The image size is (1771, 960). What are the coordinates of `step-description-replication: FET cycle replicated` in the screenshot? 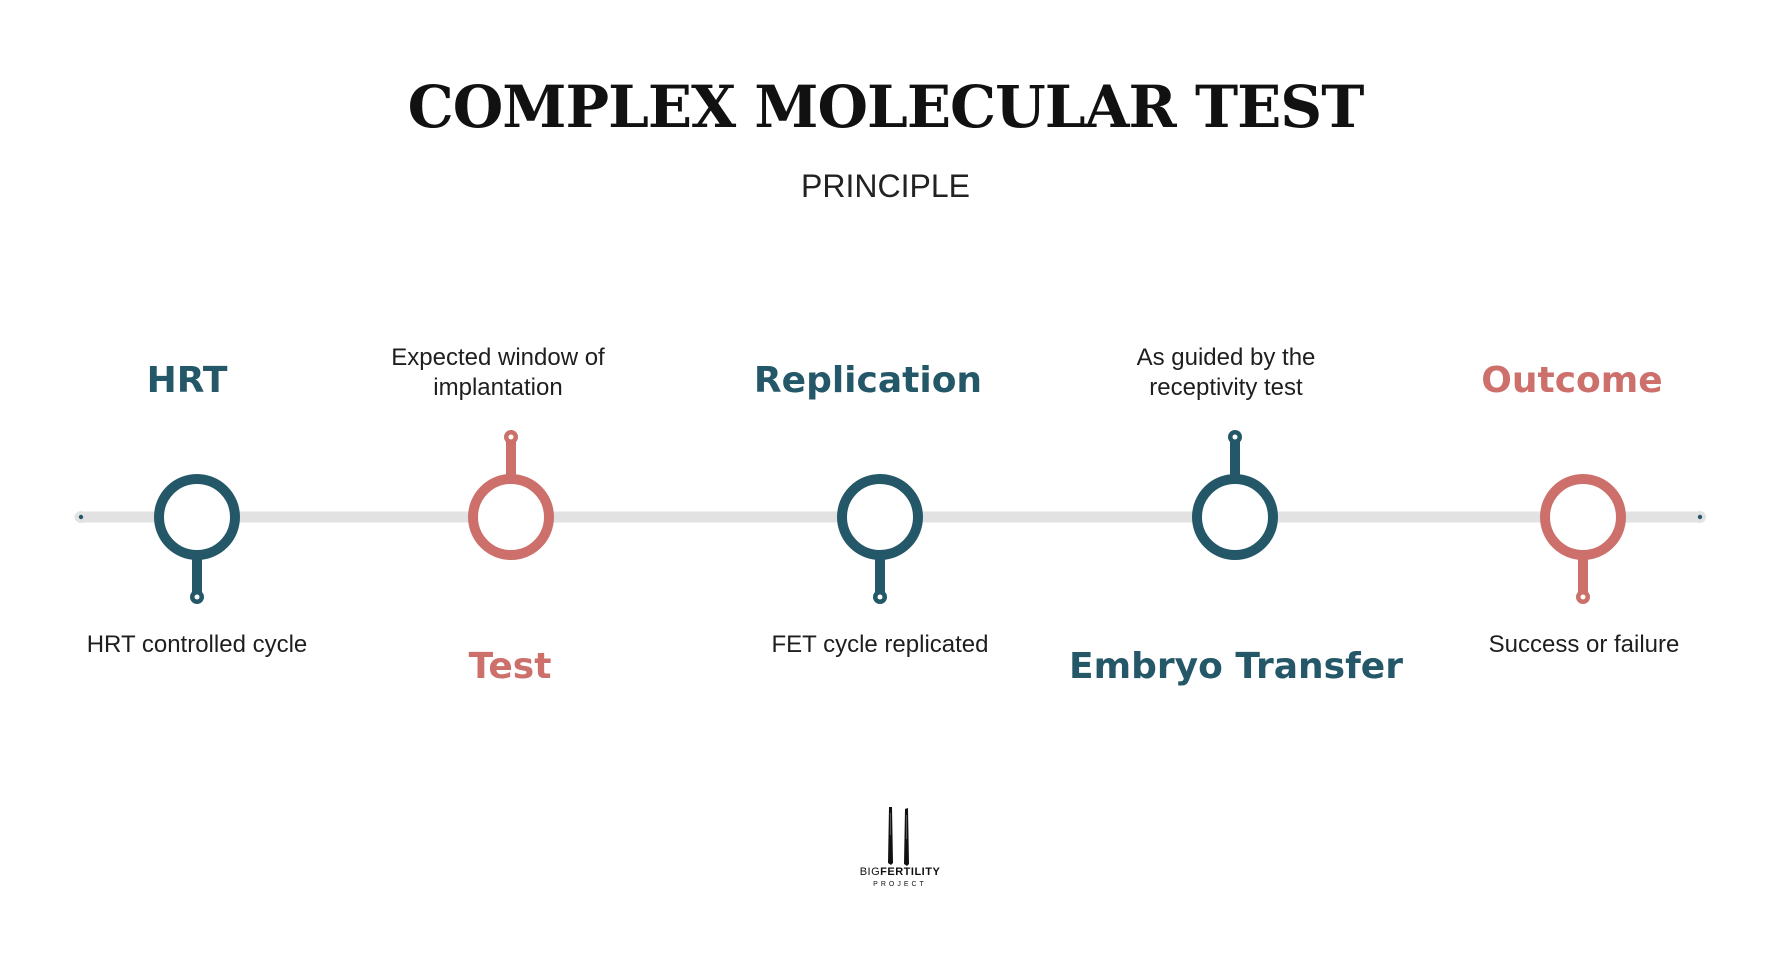 It's located at (880, 644).